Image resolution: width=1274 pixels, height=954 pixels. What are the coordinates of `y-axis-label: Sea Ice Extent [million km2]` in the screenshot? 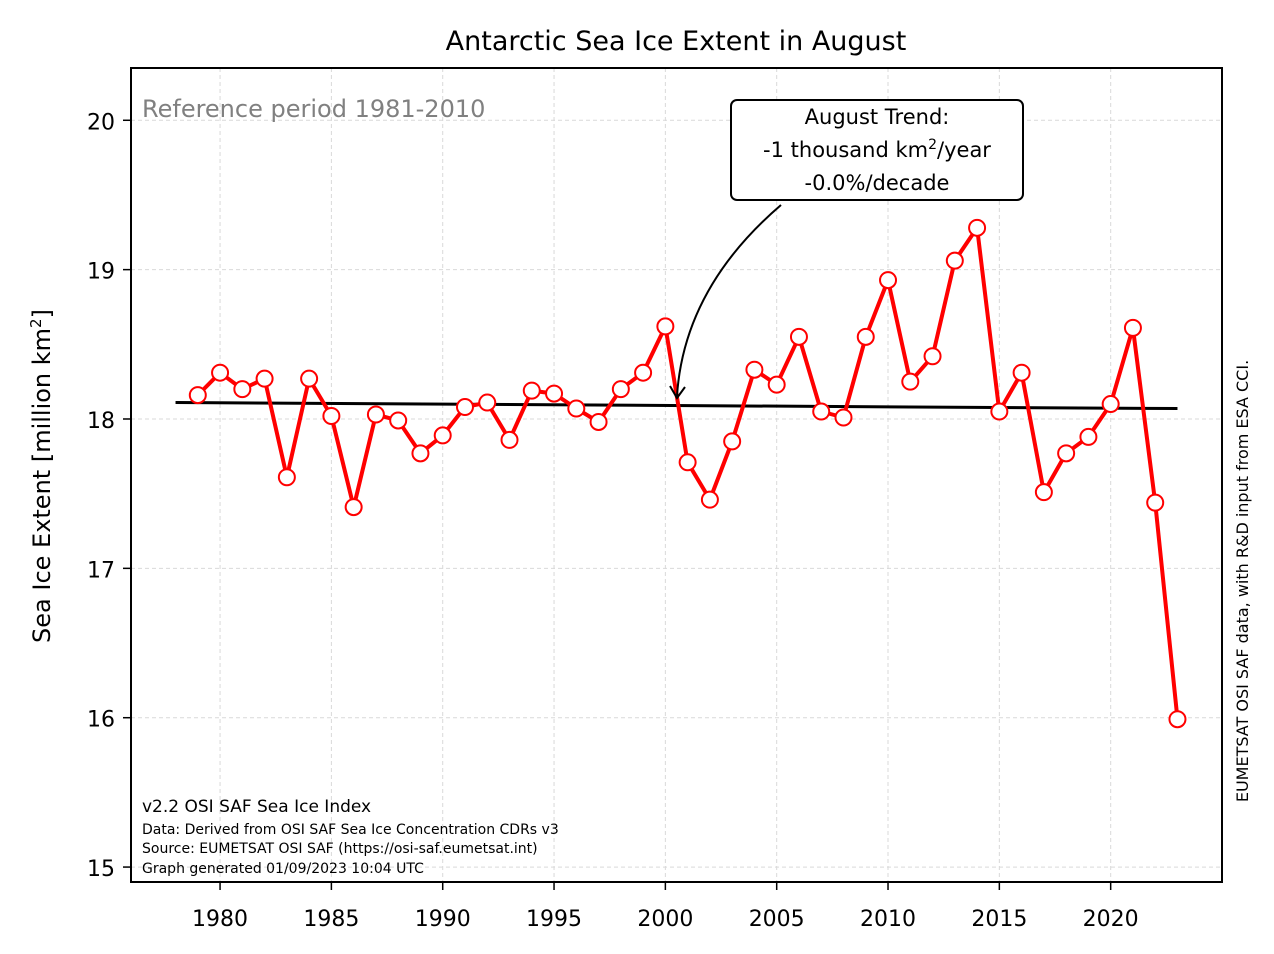 It's located at (41, 476).